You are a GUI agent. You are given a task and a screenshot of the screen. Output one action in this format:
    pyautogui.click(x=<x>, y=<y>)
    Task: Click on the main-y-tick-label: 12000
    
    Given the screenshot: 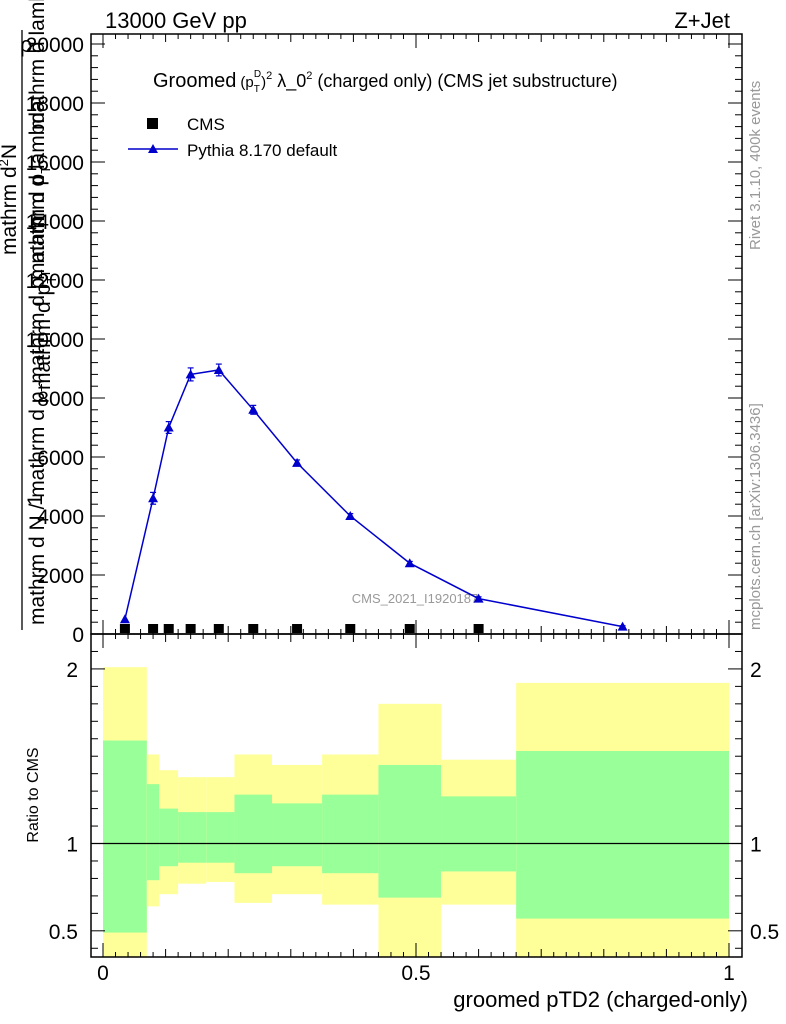 What is the action you would take?
    pyautogui.click(x=55, y=281)
    